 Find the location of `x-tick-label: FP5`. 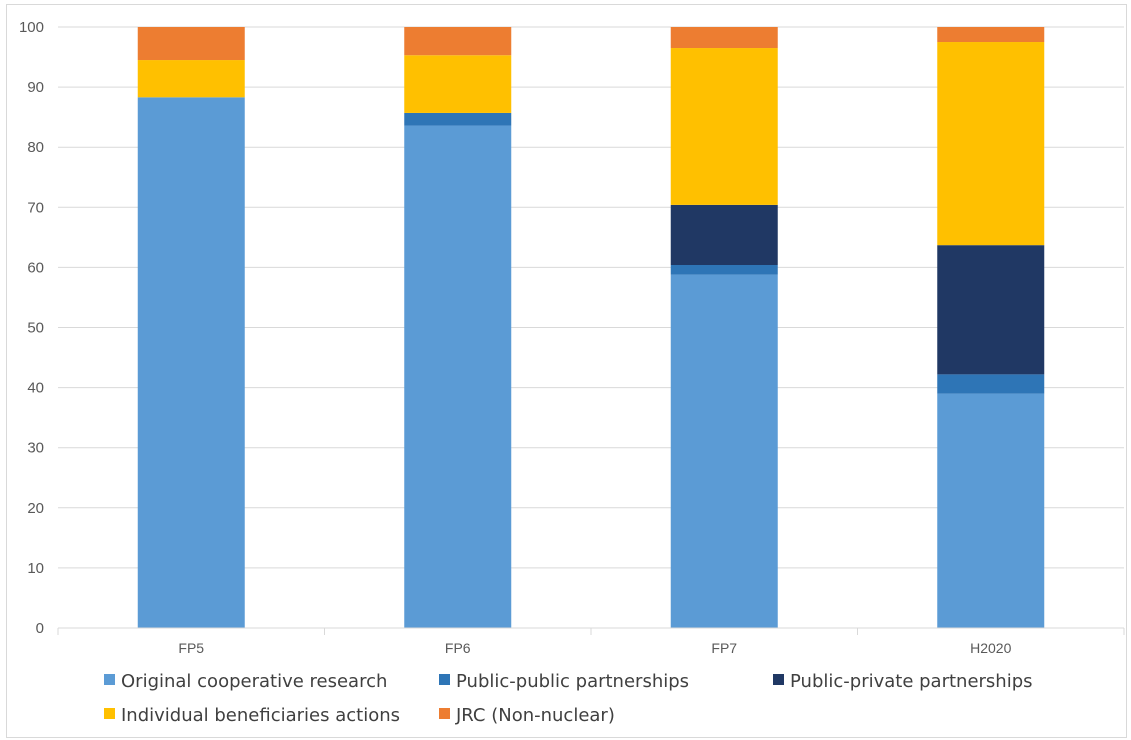

x-tick-label: FP5 is located at coordinates (191, 648).